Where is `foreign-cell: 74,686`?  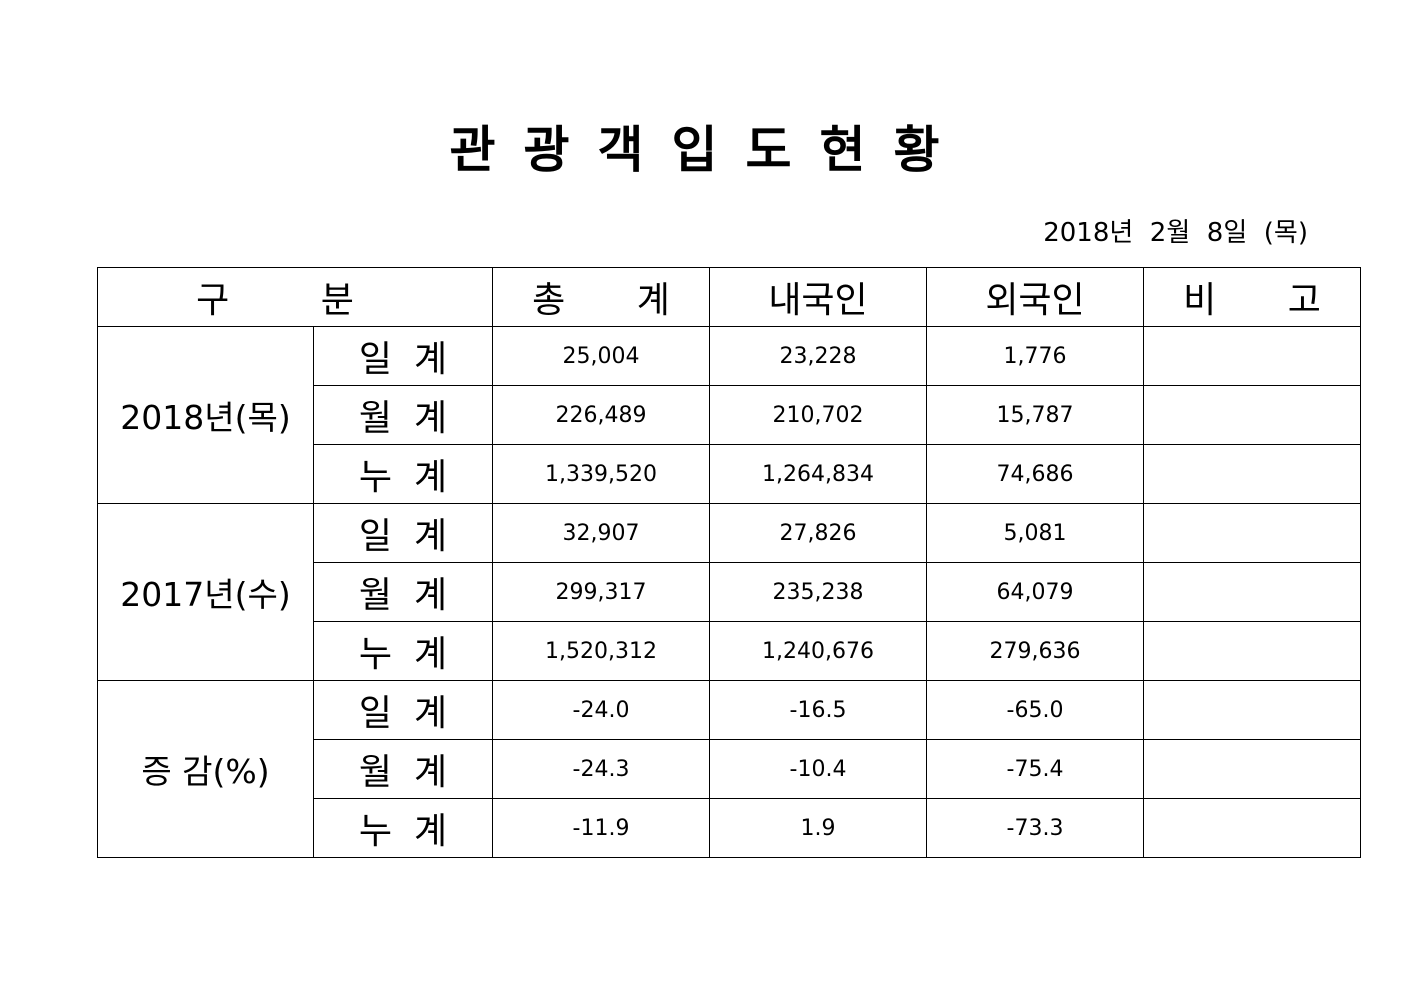 foreign-cell: 74,686 is located at coordinates (1035, 474).